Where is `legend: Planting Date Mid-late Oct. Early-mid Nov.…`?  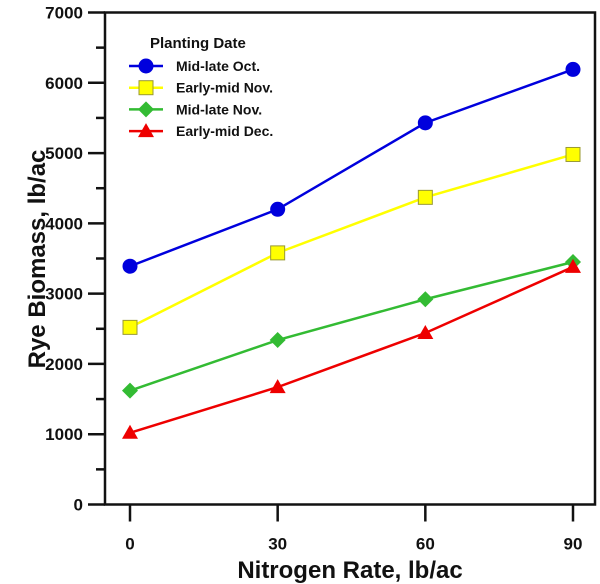 legend: Planting Date Mid-late Oct. Early-mid Nov.… is located at coordinates (201, 87).